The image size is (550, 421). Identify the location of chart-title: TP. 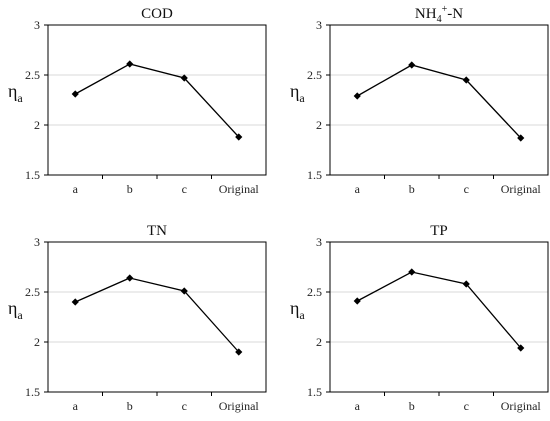
(439, 231).